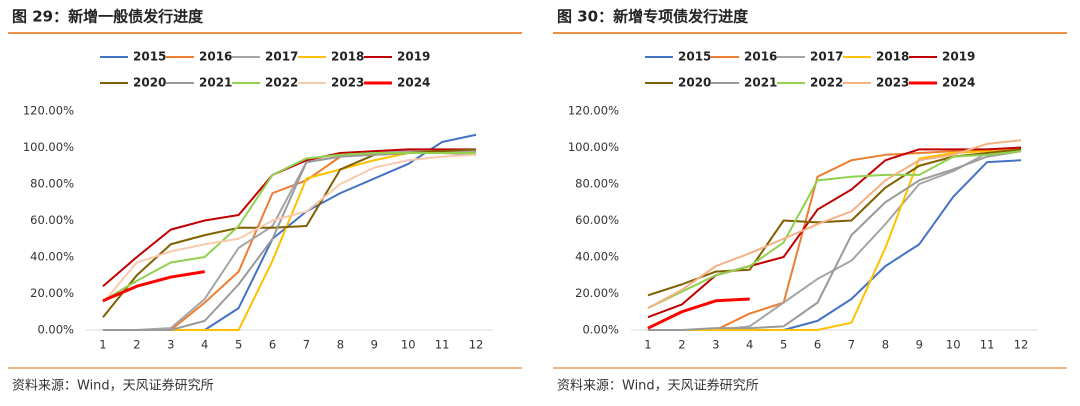  Describe the element at coordinates (108, 17) in the screenshot. I see `chart-title: 图 29：新增一般债发行进度` at that location.